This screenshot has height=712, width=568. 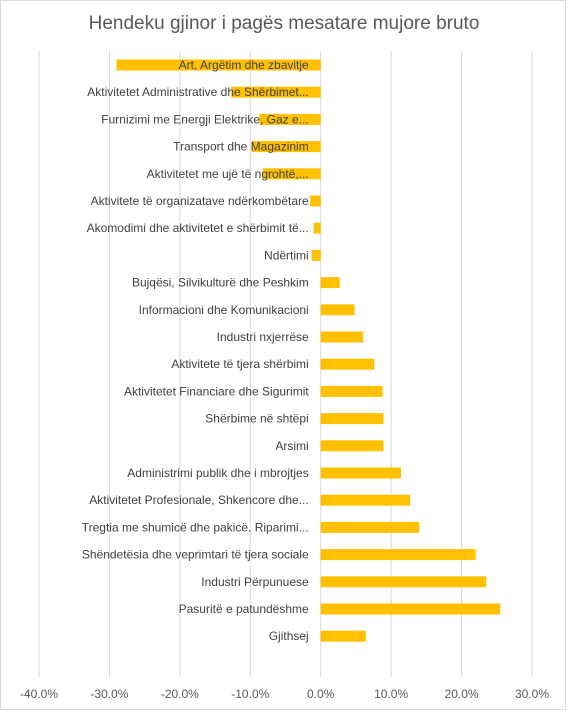 I want to click on category-label: Informacioni dhe Komunikacioni, so click(x=224, y=310).